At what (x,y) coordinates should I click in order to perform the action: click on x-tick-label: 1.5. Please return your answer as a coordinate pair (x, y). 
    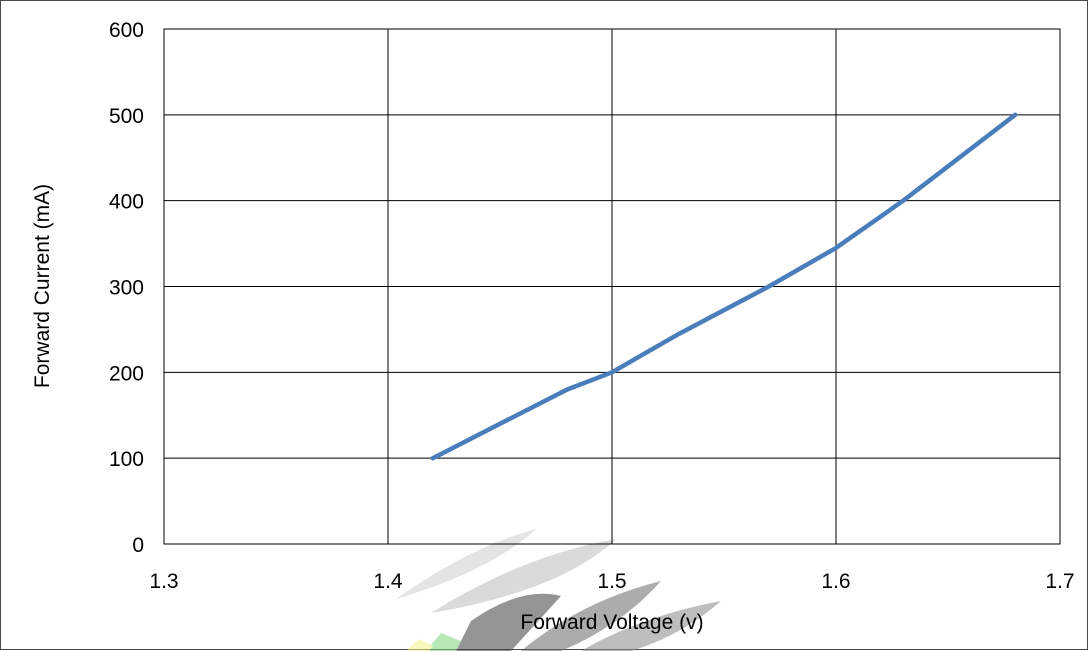
    Looking at the image, I should click on (611, 581).